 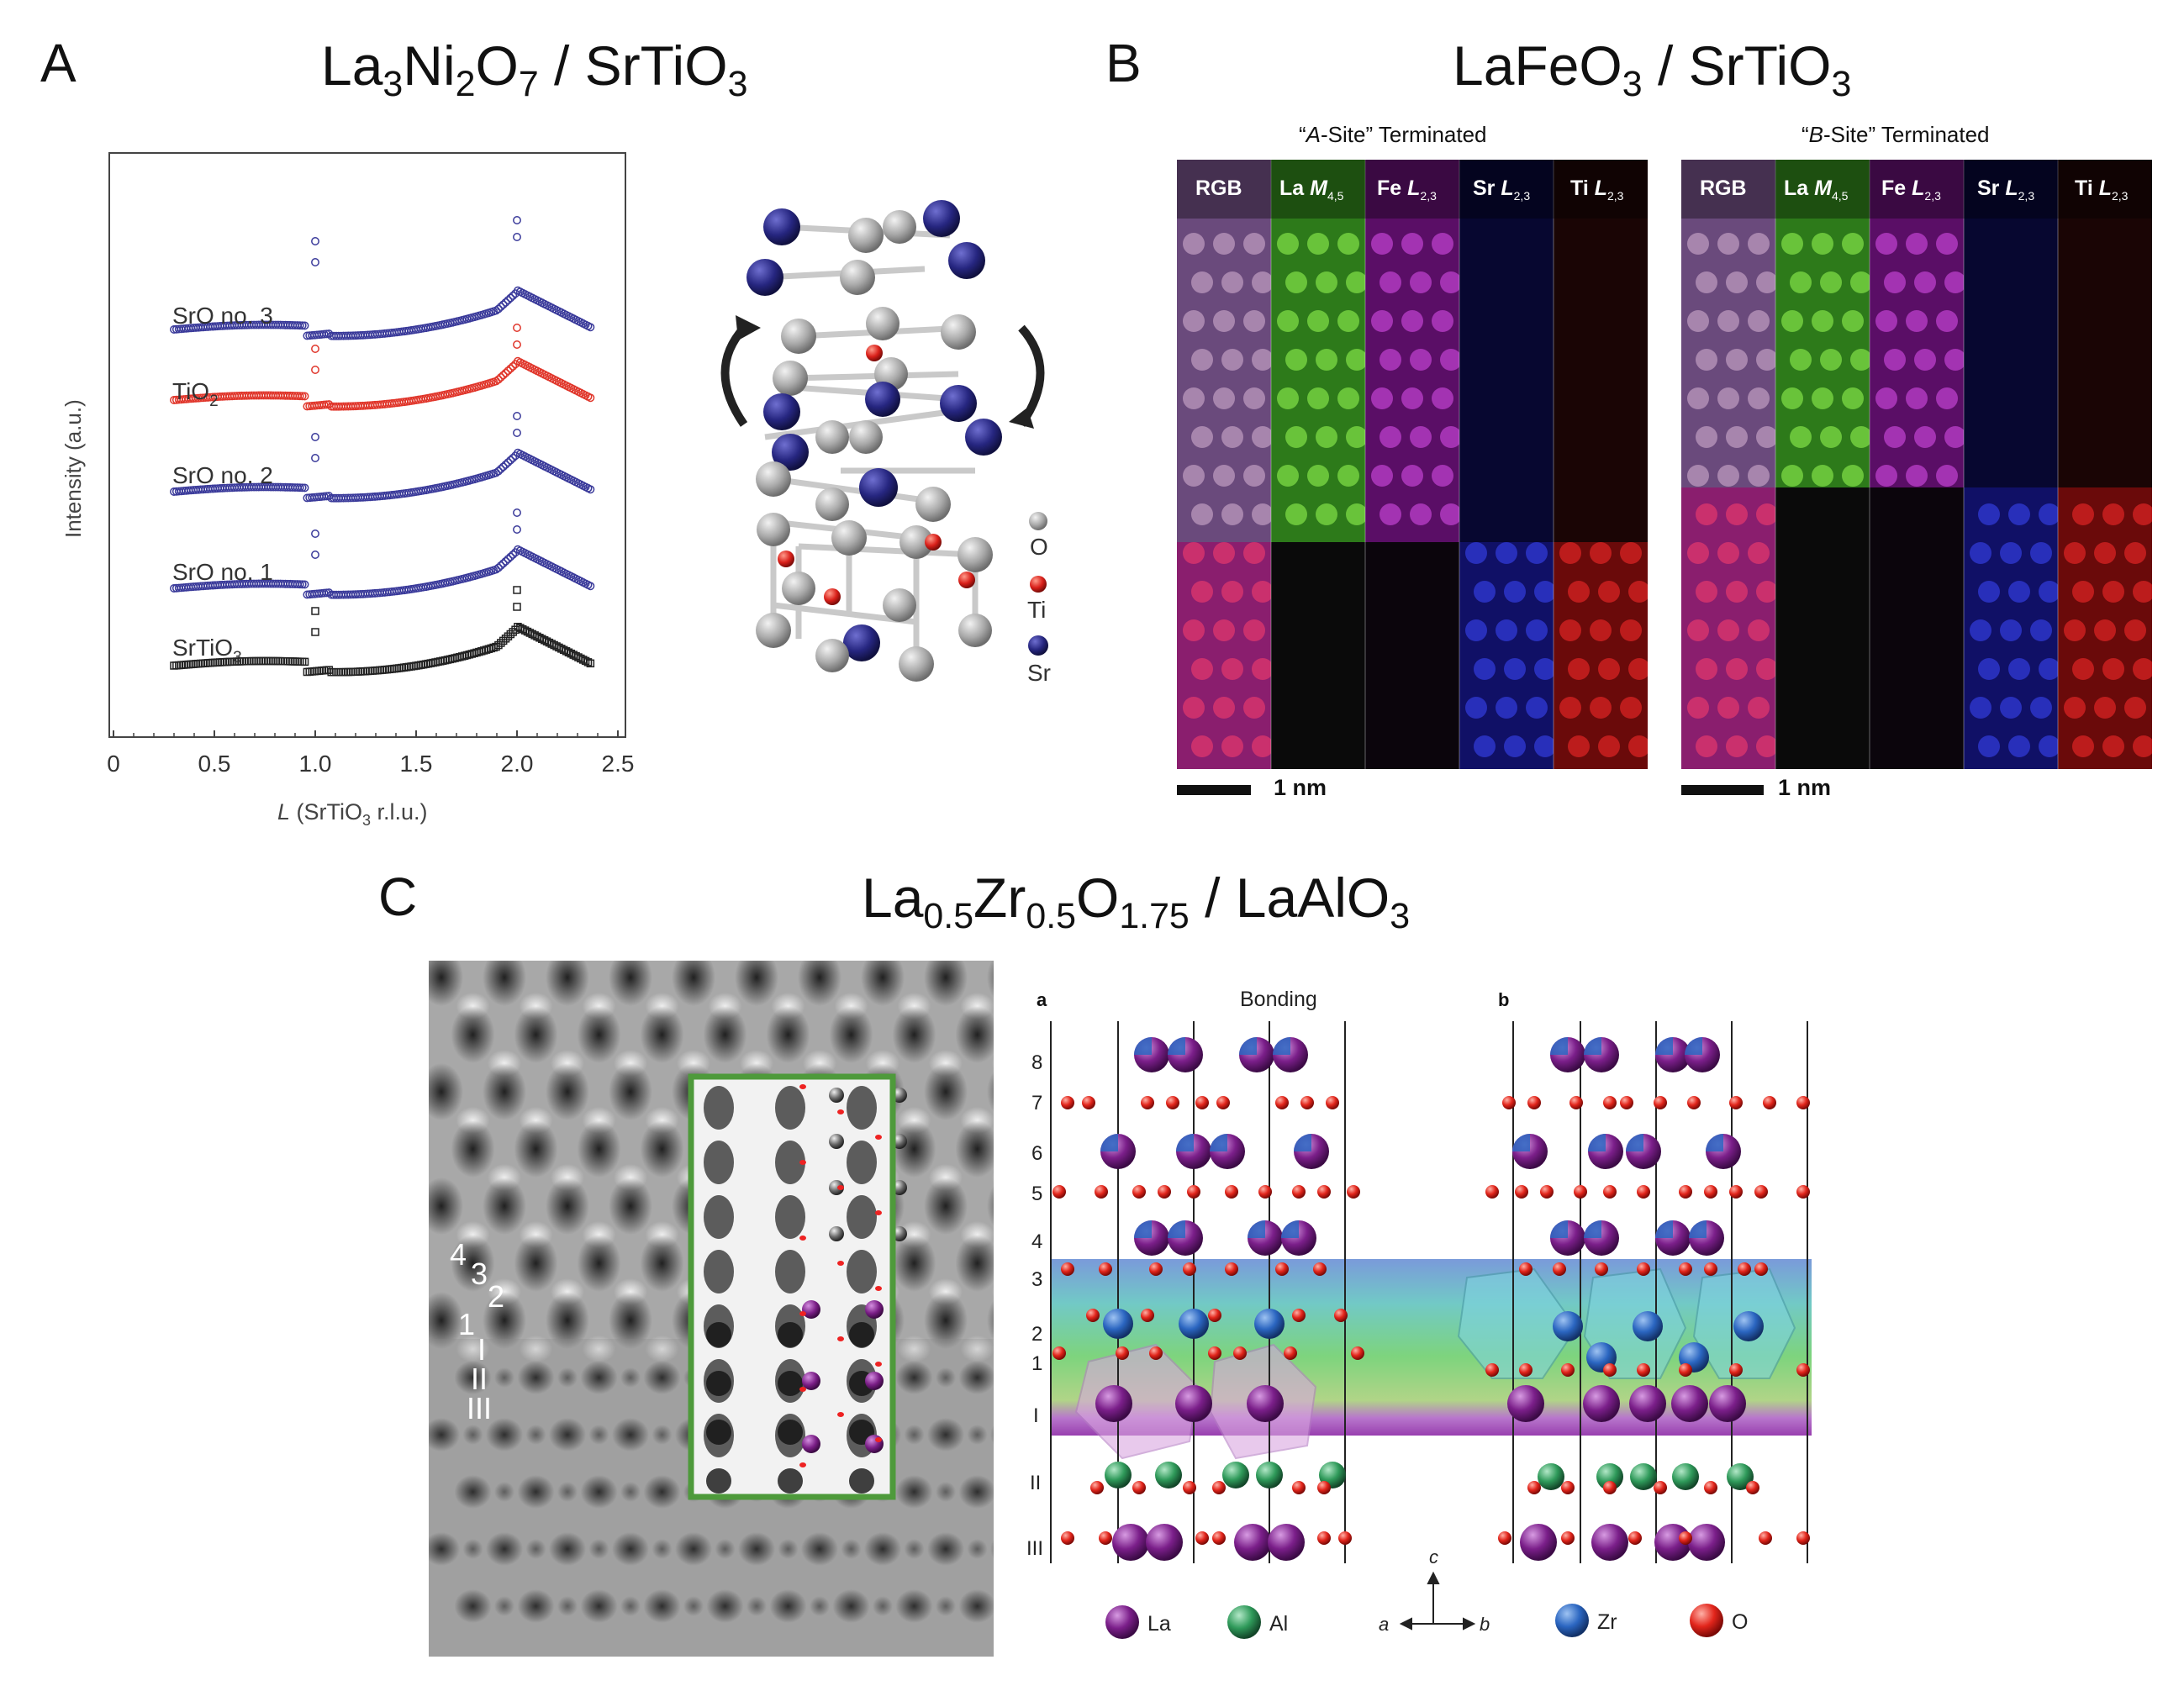 What do you see at coordinates (367, 445) in the screenshot?
I see `chart-frame` at bounding box center [367, 445].